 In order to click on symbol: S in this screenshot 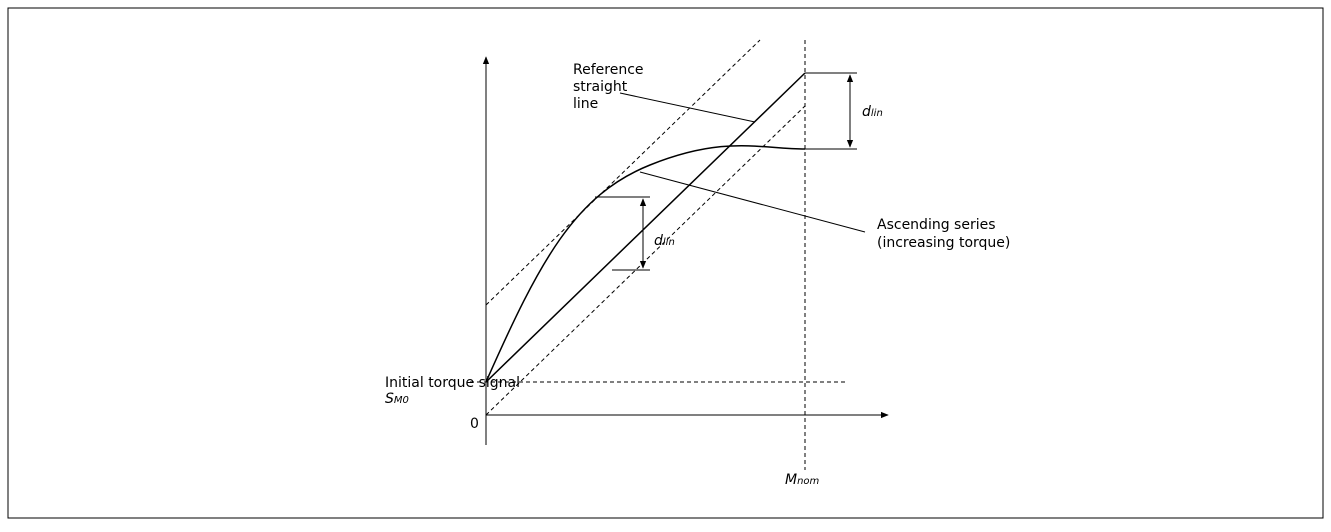, I will do `click(389, 399)`.